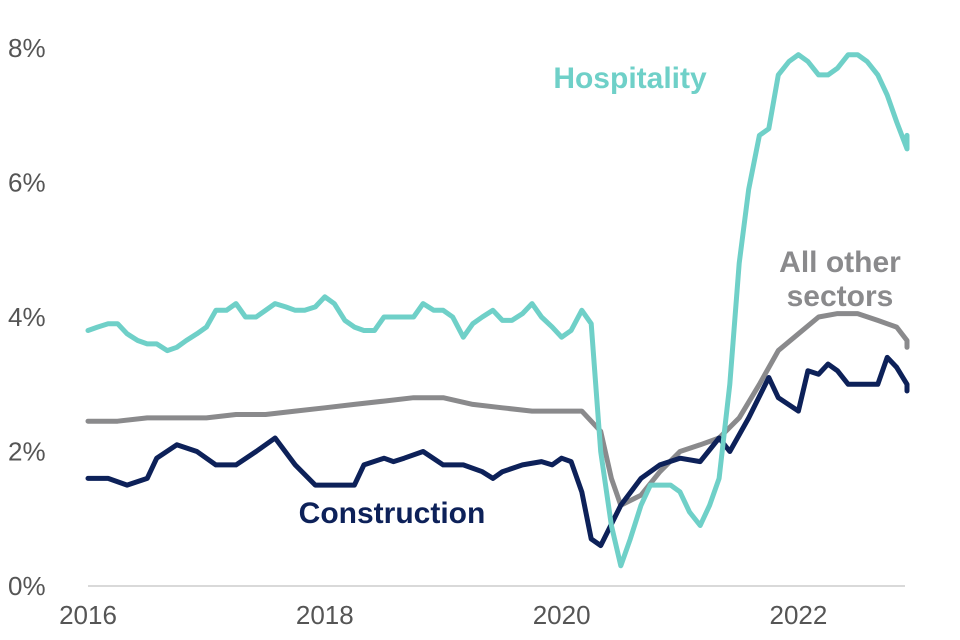  I want to click on x-tick-label: 2022, so click(799, 615).